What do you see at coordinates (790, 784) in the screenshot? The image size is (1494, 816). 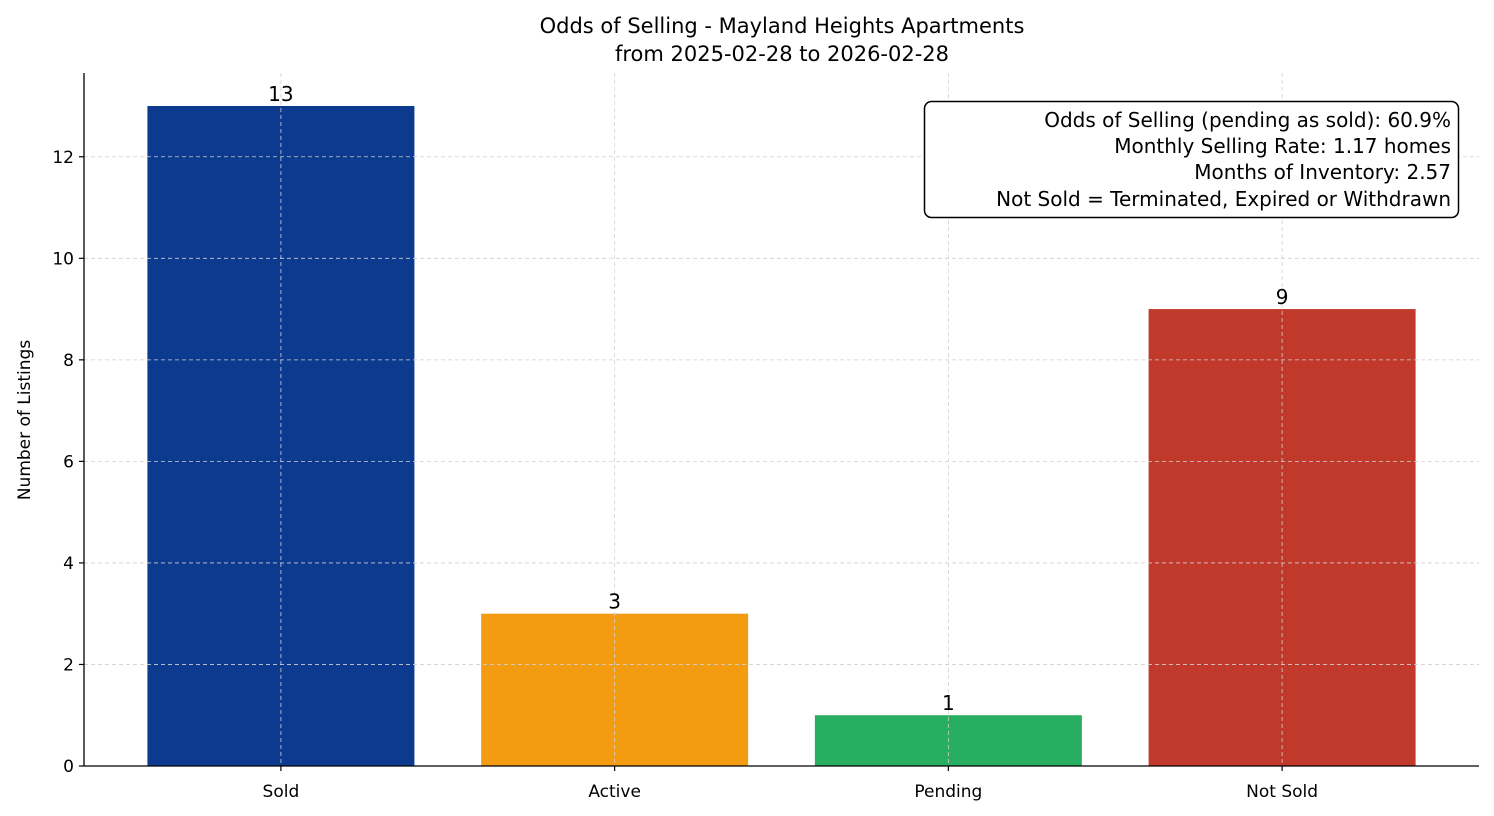 I see `x-ticks: Sold Active Pending Not Sold` at bounding box center [790, 784].